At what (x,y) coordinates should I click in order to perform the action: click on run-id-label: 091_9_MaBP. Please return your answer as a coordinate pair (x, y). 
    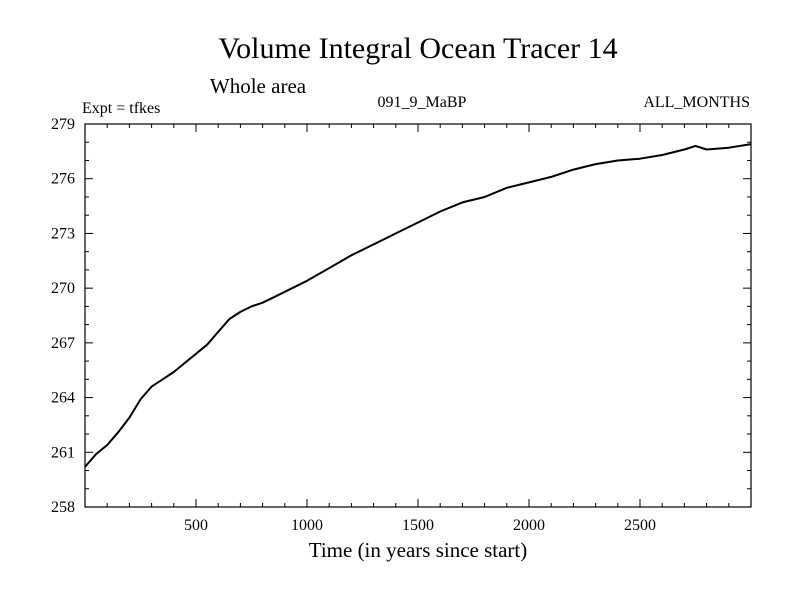
    Looking at the image, I should click on (422, 102).